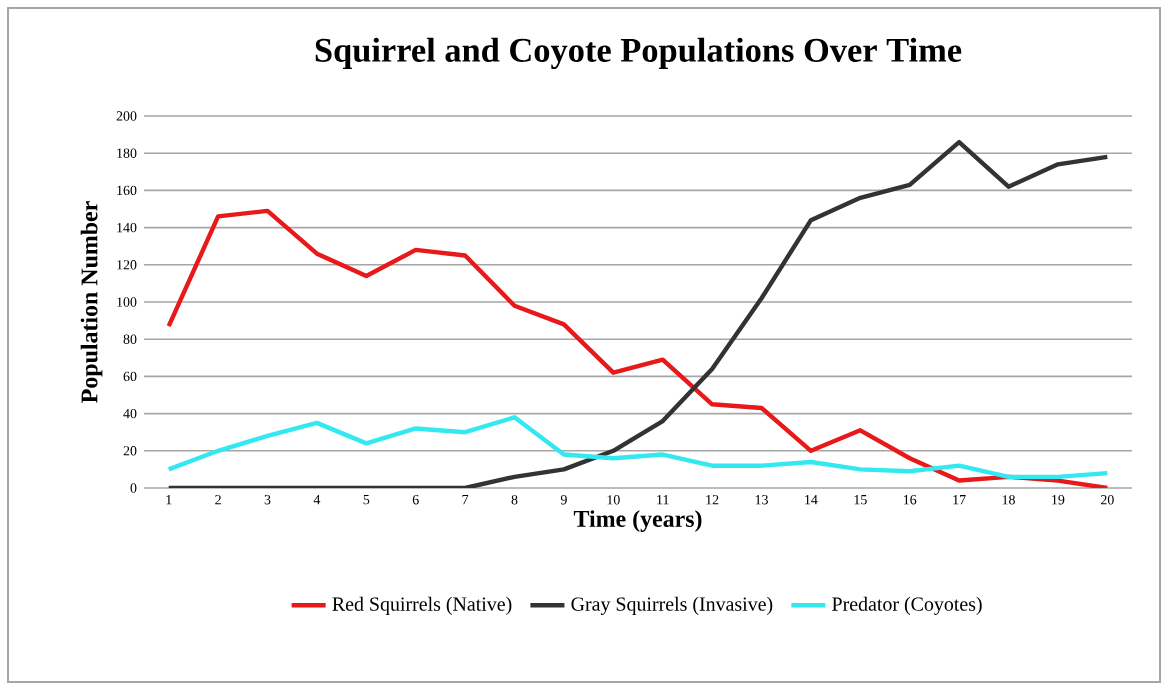 The width and height of the screenshot is (1168, 690). Describe the element at coordinates (638, 447) in the screenshot. I see `line-series` at that location.